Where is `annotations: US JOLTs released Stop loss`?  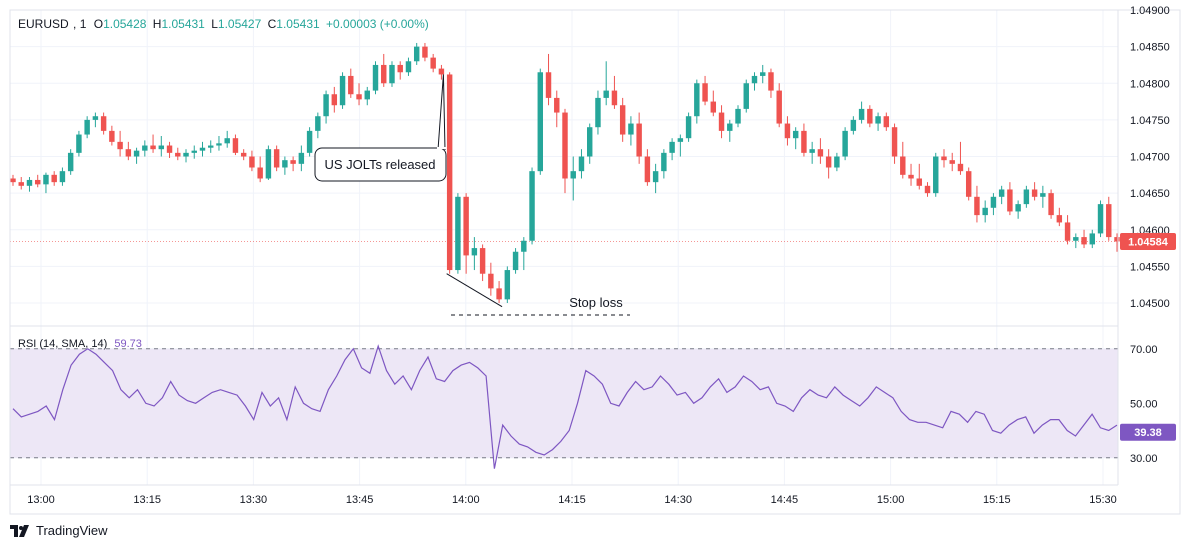 annotations: US JOLTs released Stop loss is located at coordinates (472, 195).